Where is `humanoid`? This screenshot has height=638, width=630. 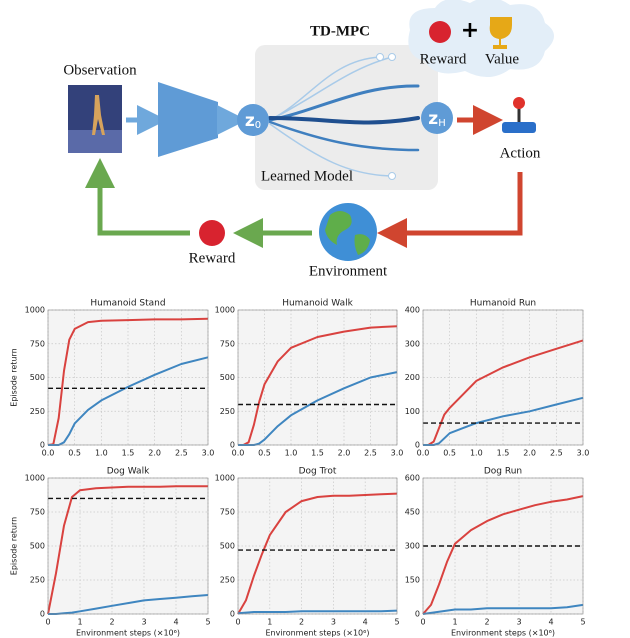
humanoid is located at coordinates (98, 115).